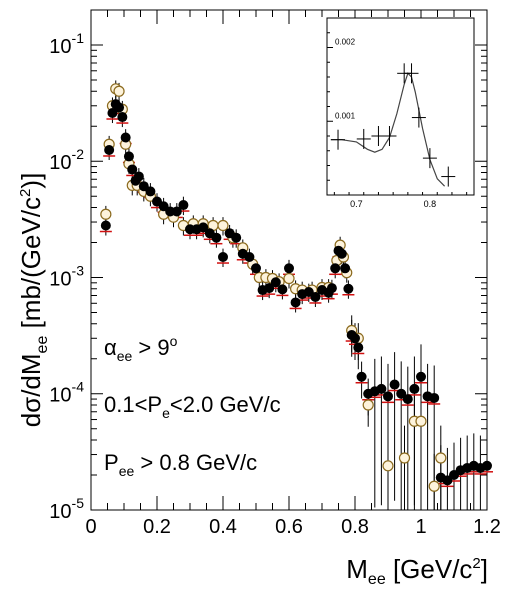  I want to click on x-label-close: ], so click(484, 569).